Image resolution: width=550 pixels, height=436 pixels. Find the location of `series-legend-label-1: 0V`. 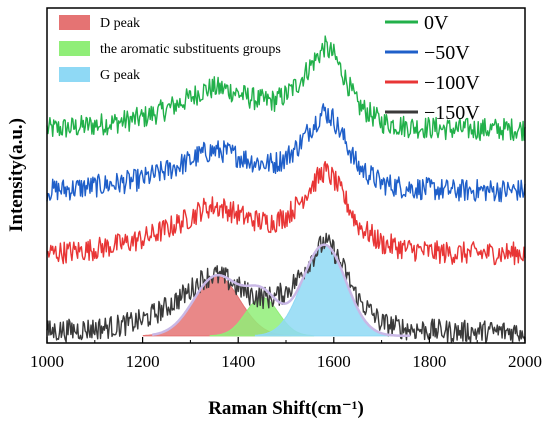

series-legend-label-1: 0V is located at coordinates (436, 23).